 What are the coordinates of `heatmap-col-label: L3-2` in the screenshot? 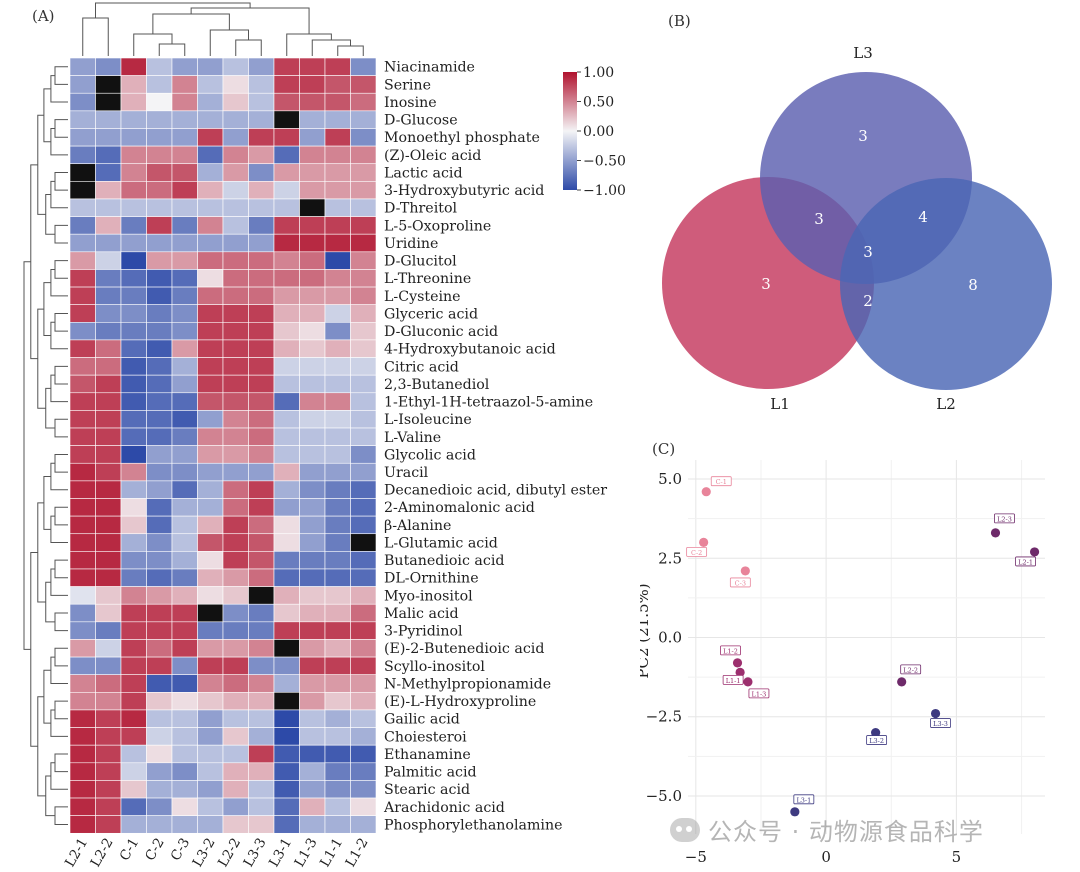 It's located at (203, 852).